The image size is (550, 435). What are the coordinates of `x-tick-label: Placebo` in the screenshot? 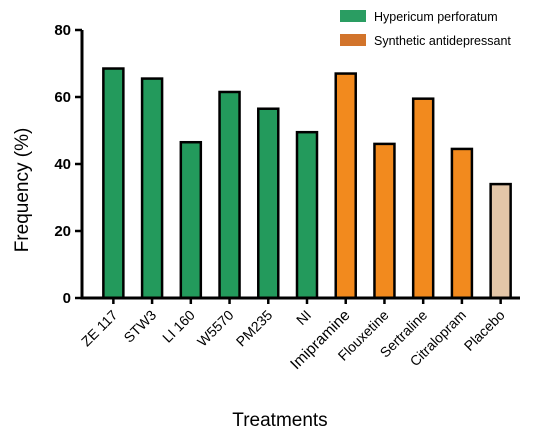 It's located at (484, 330).